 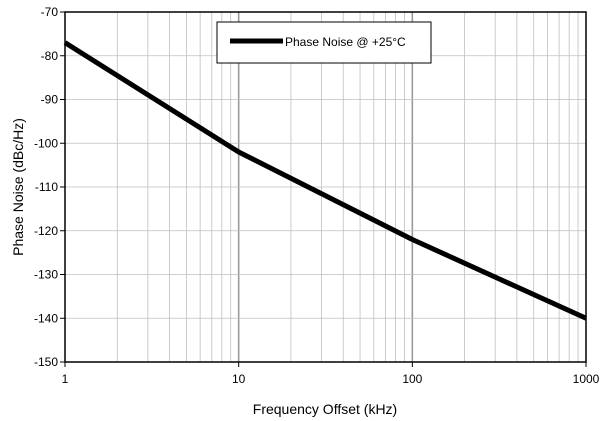 I want to click on y-tick-labels: -70 -80 -90 -100 -110 -120 -130 -140 -150, so click(x=49, y=187).